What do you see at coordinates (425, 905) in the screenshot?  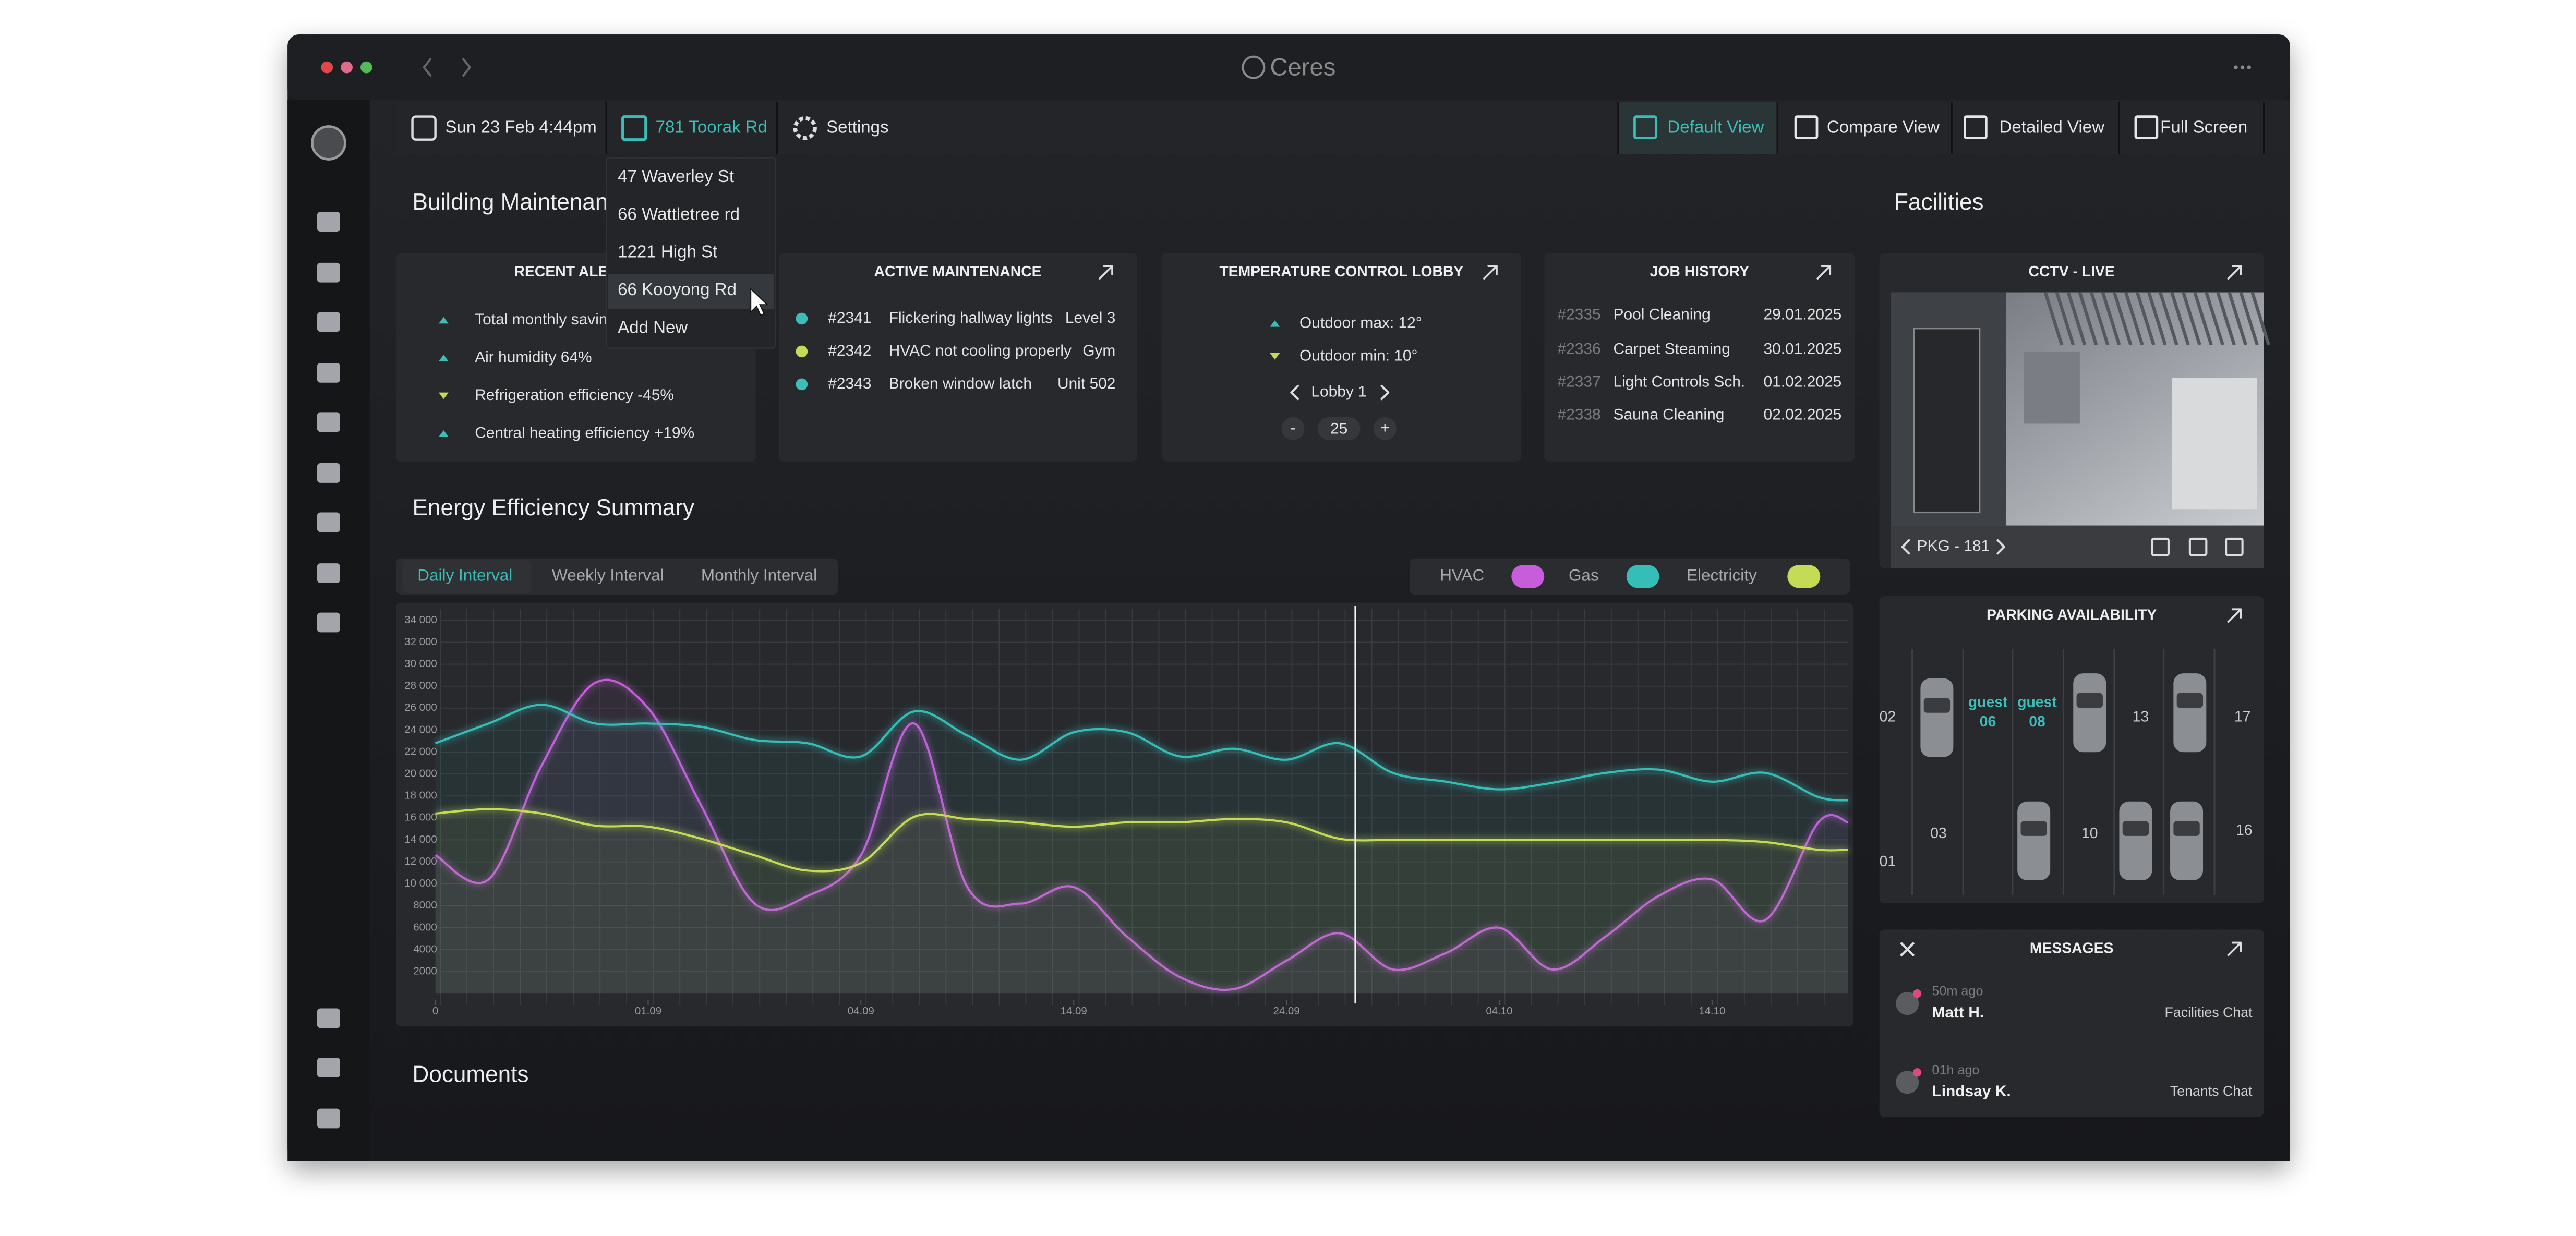 I see `y-tick-label: 8000` at bounding box center [425, 905].